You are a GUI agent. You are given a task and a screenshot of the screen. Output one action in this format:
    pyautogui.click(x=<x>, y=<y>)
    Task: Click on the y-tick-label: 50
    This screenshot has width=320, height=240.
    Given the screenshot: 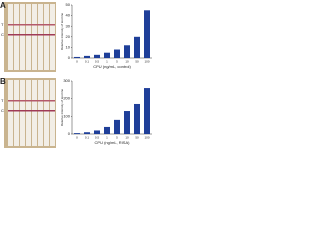 What is the action you would take?
    pyautogui.click(x=68, y=4)
    